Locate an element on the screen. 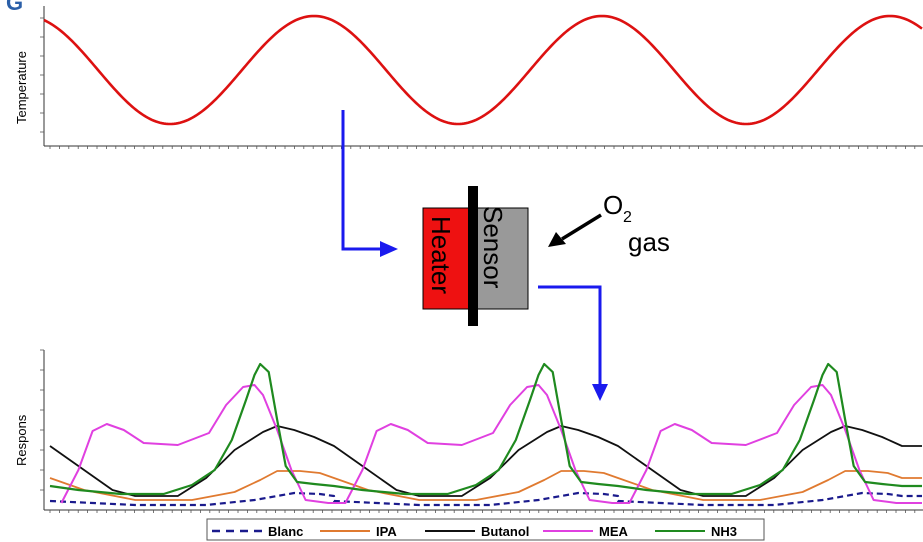 The image size is (923, 542). legend-label-ipa: IPA is located at coordinates (386, 531).